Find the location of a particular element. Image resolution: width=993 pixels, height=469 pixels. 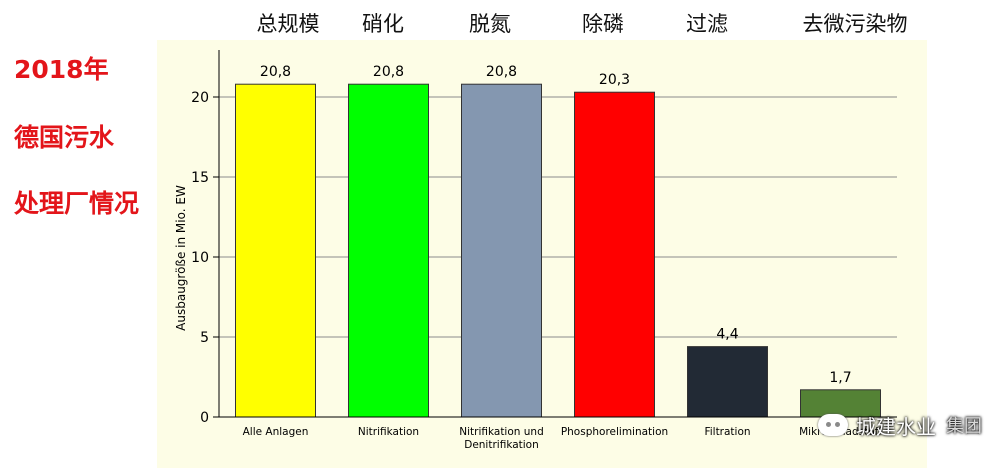

watermark-text: 城建水业 is located at coordinates (896, 426).